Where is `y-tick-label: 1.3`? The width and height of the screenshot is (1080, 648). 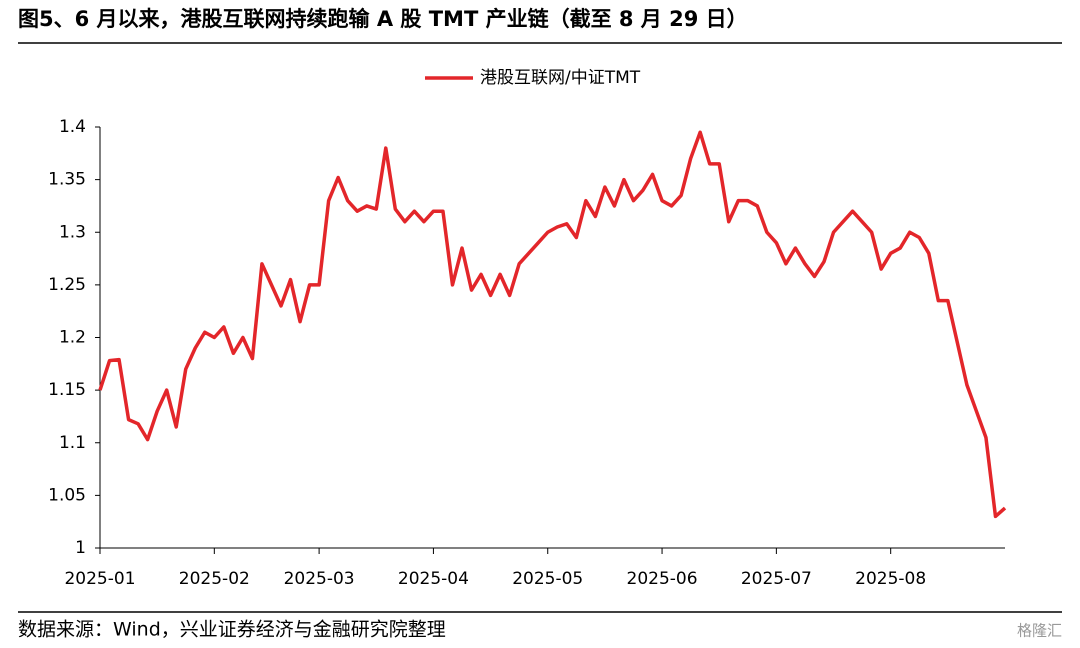 y-tick-label: 1.3 is located at coordinates (72, 232).